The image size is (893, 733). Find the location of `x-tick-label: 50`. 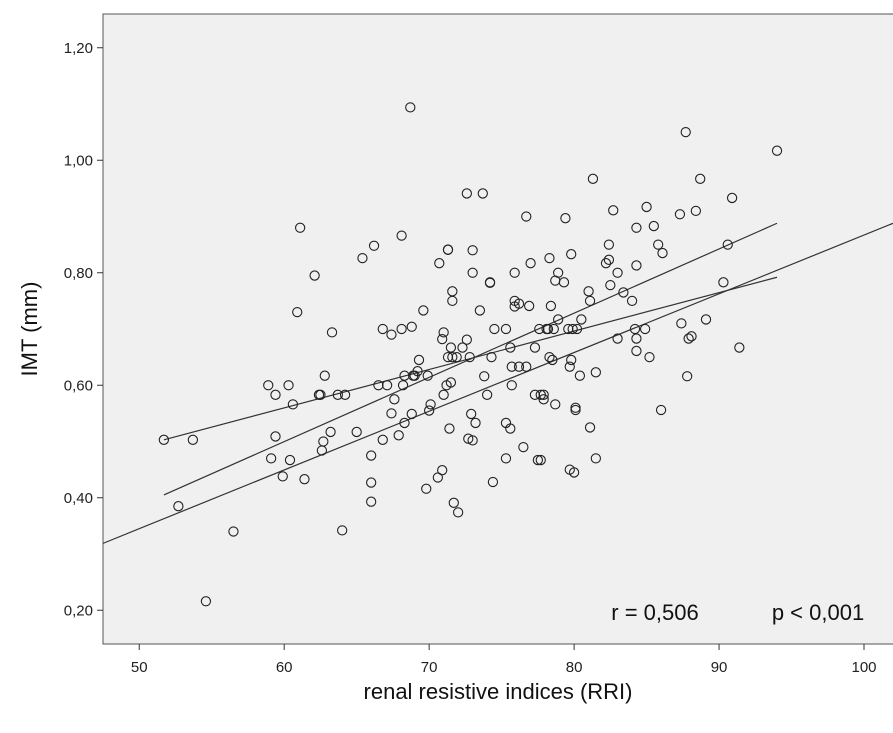

x-tick-label: 50 is located at coordinates (139, 667).